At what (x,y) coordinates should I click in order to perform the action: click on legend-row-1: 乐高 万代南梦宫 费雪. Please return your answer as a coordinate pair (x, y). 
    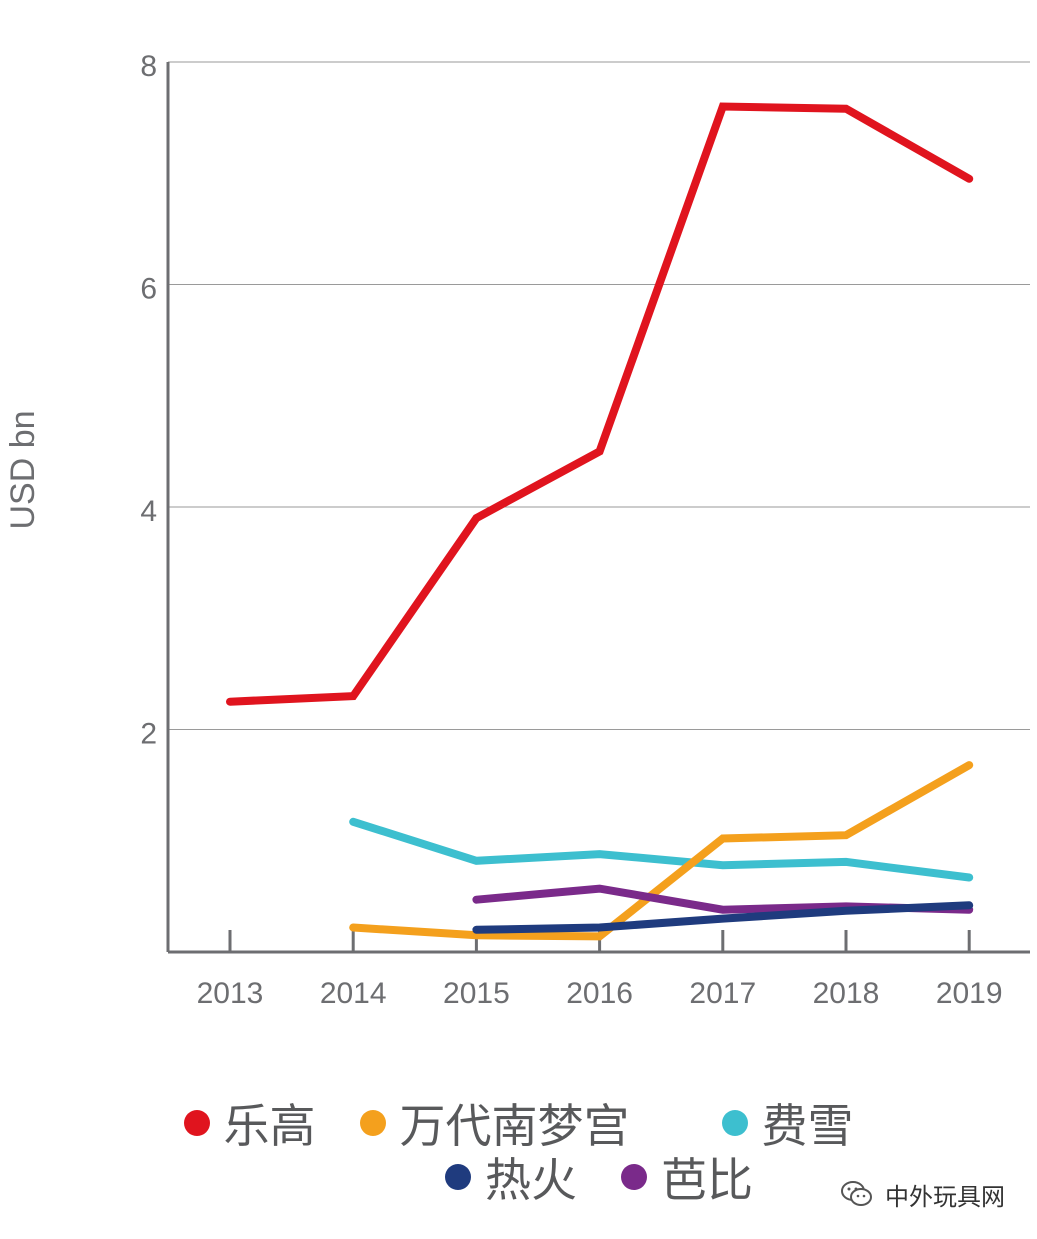
    Looking at the image, I should click on (518, 1123).